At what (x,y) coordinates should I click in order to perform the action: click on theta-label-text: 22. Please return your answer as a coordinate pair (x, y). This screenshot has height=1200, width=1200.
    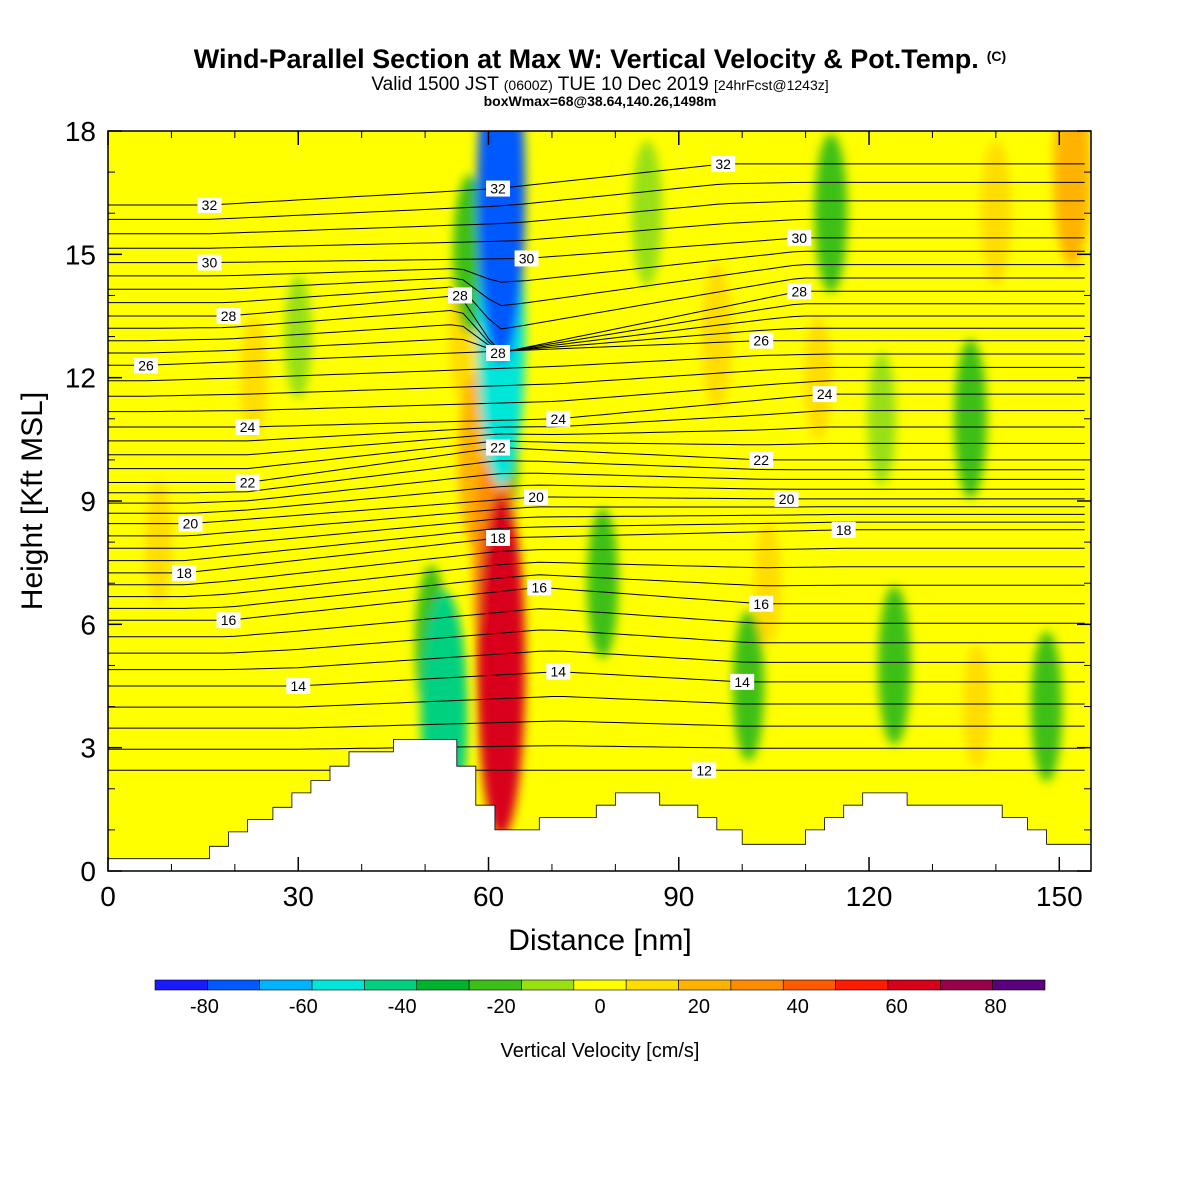
    Looking at the image, I should click on (761, 460).